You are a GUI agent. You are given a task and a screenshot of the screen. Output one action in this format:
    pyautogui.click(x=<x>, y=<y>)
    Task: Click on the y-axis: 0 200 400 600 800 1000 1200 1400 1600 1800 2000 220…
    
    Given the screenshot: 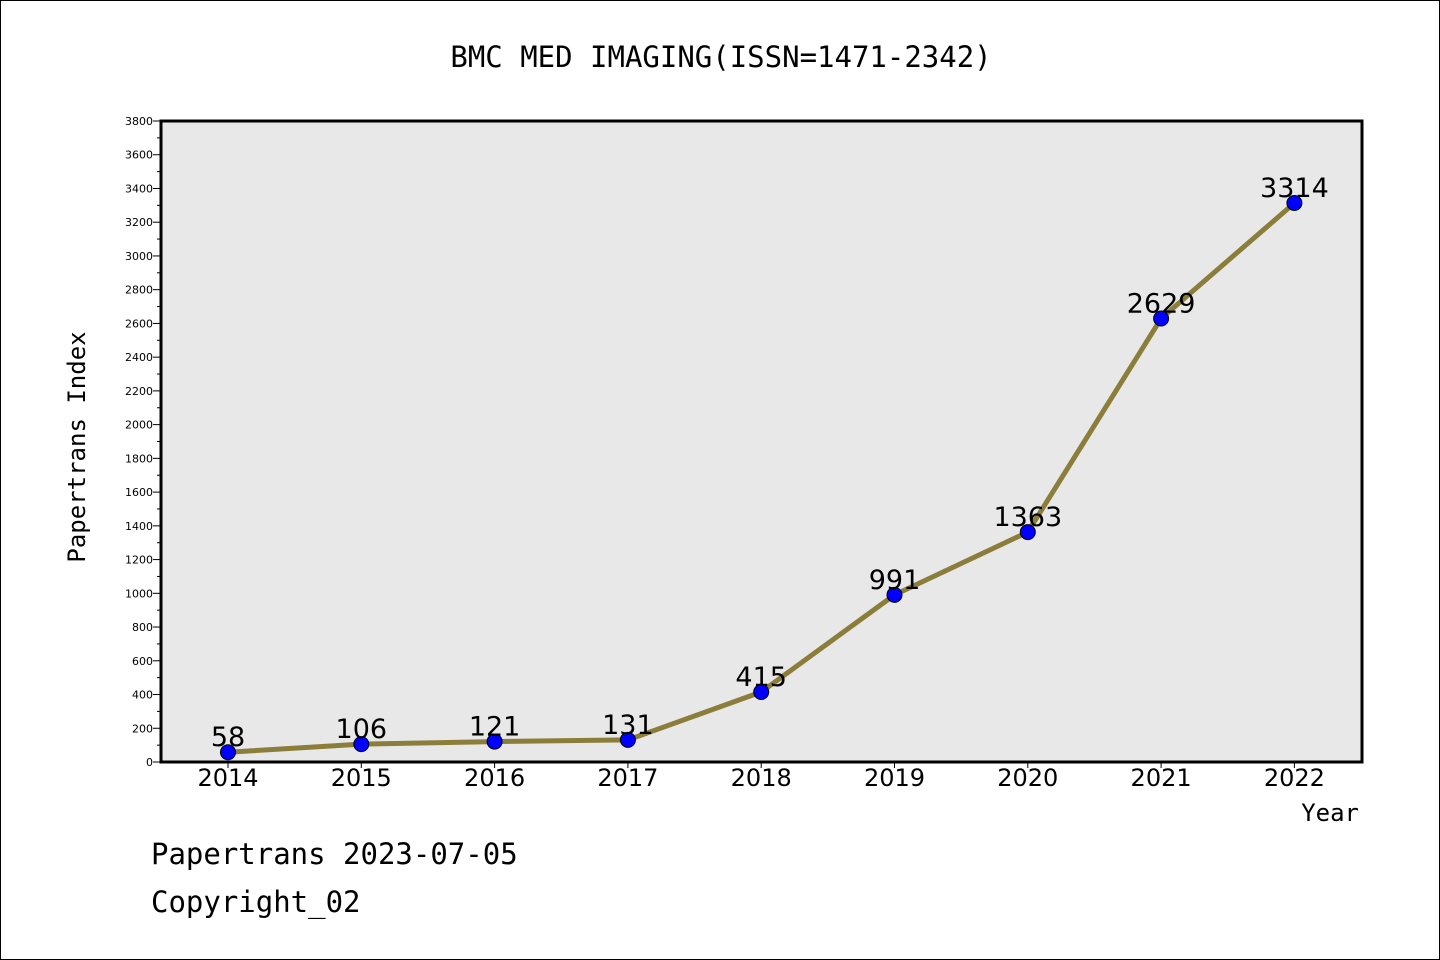 What is the action you would take?
    pyautogui.click(x=143, y=442)
    